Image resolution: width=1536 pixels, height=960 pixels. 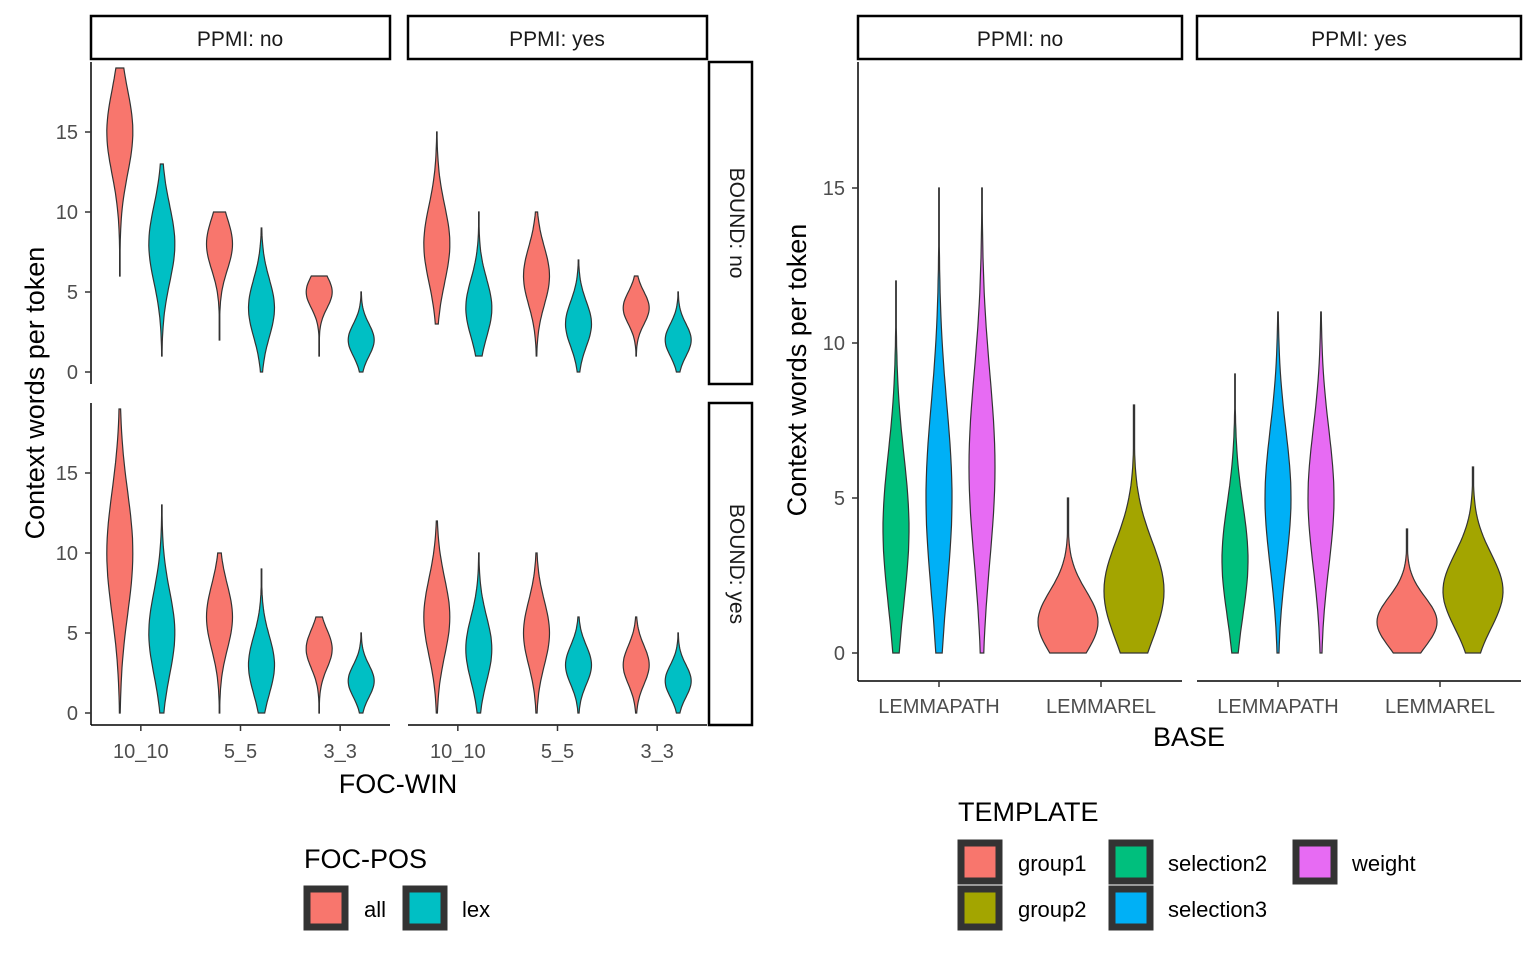 I want to click on legend-label: group1, so click(x=1052, y=863).